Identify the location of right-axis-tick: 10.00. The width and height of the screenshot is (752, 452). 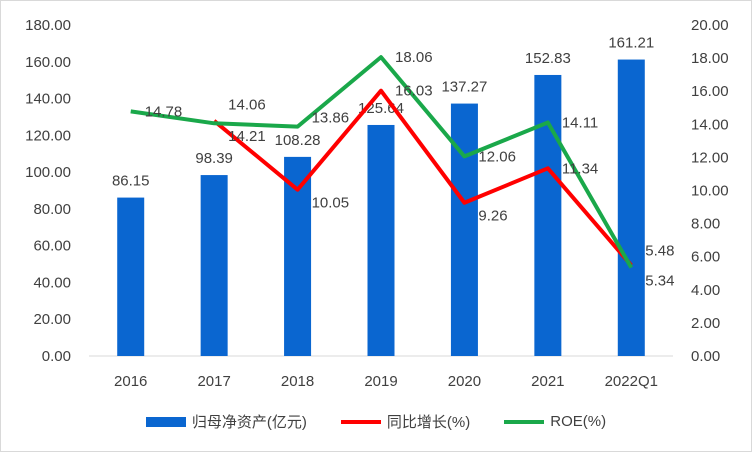
(710, 191).